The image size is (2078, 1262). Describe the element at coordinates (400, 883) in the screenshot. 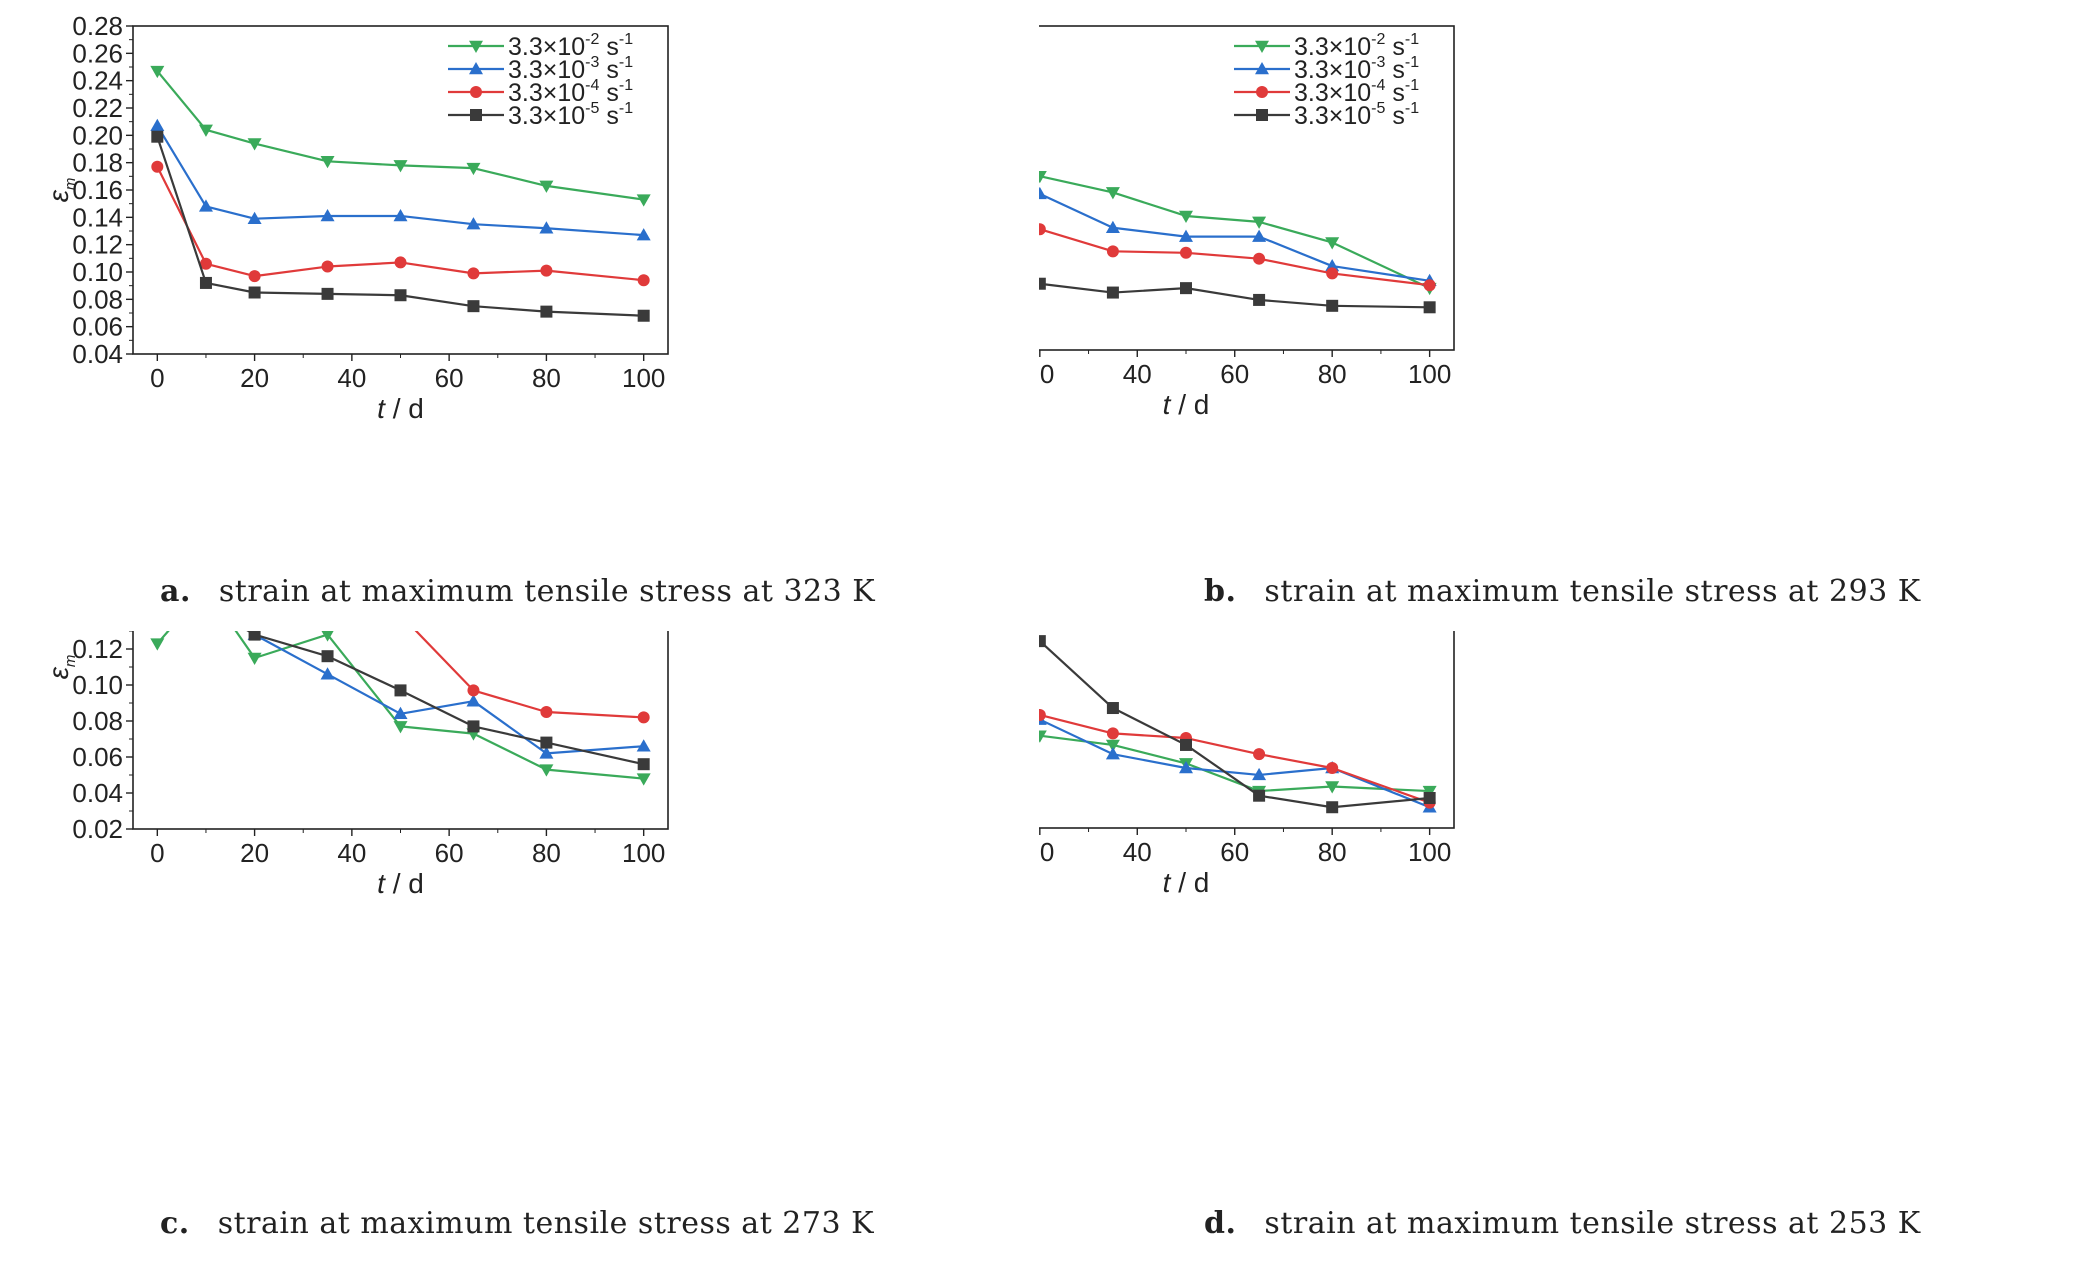

I see `x-axis-label-c: t / d` at that location.